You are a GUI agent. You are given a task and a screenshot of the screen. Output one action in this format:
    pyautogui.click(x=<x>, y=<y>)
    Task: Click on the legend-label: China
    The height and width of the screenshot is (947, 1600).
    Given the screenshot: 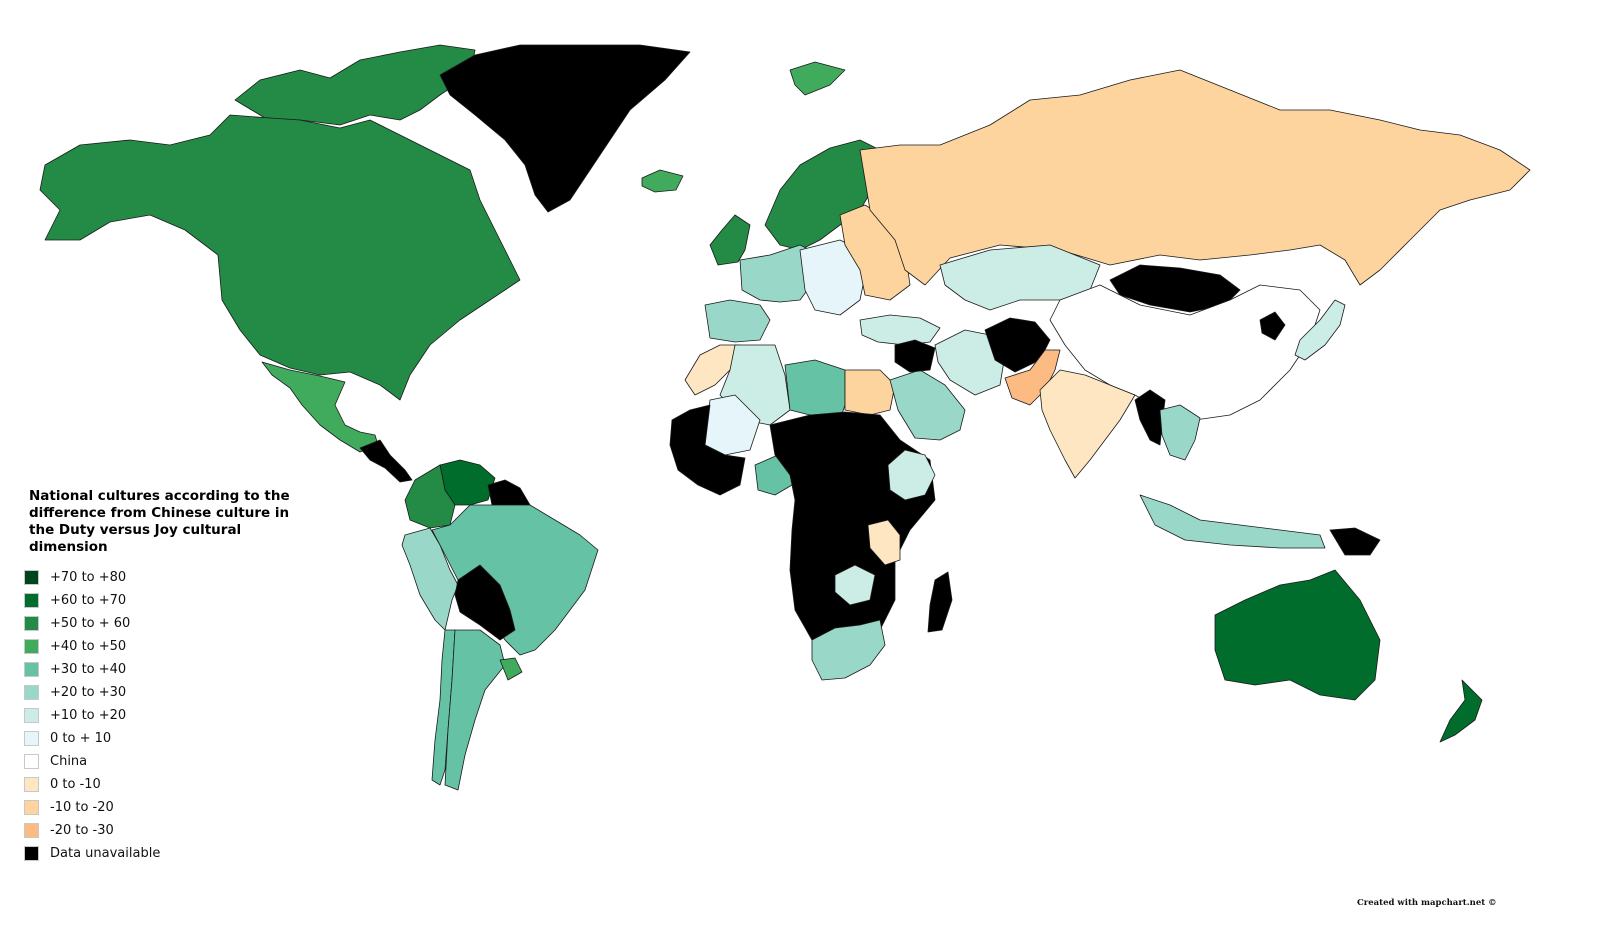 What is the action you would take?
    pyautogui.click(x=69, y=761)
    